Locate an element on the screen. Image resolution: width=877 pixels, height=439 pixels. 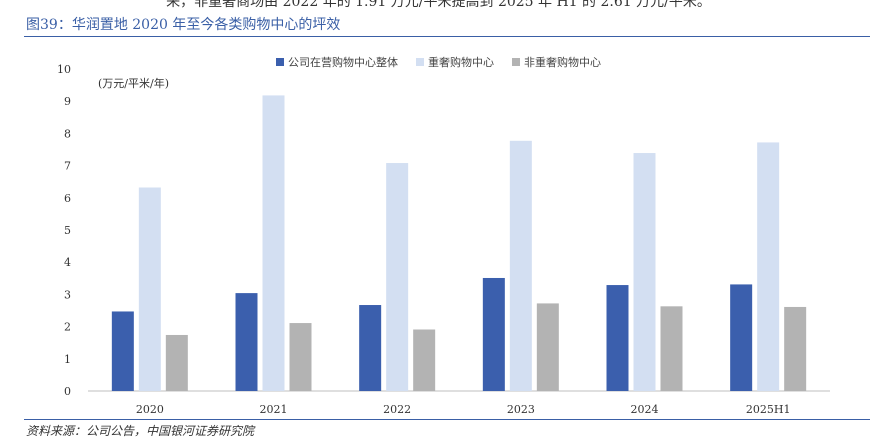
y-tick-label: 3 is located at coordinates (67, 294).